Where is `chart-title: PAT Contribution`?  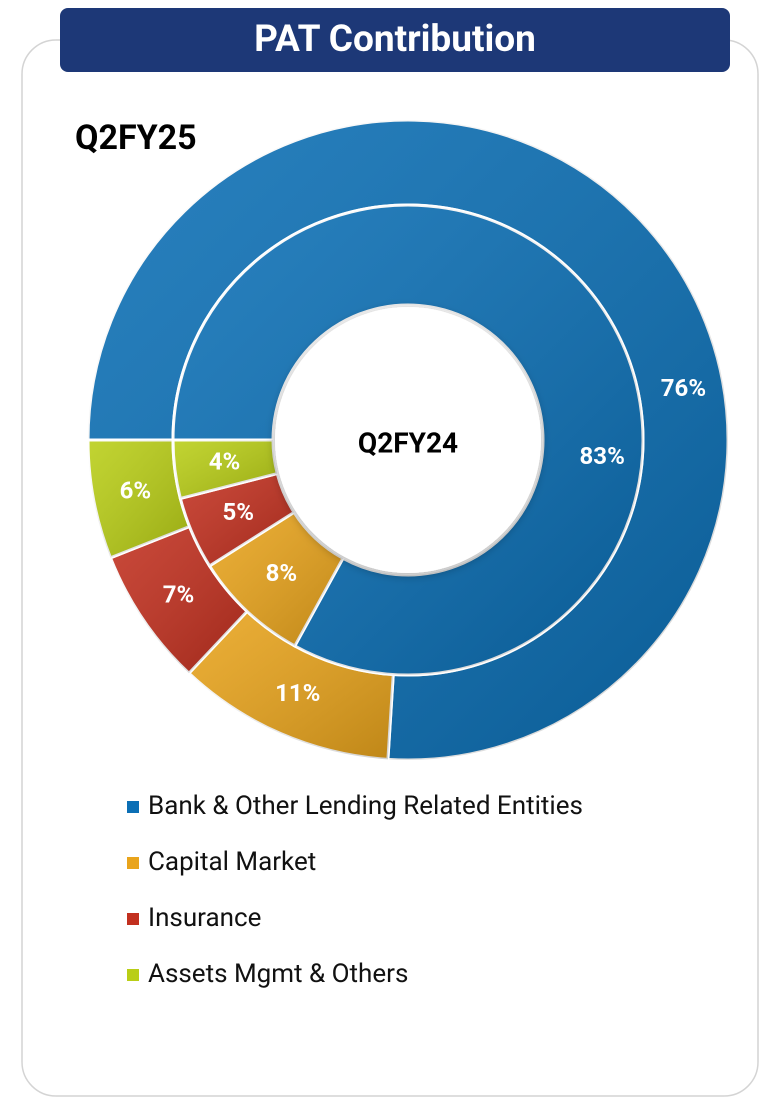 chart-title: PAT Contribution is located at coordinates (395, 39).